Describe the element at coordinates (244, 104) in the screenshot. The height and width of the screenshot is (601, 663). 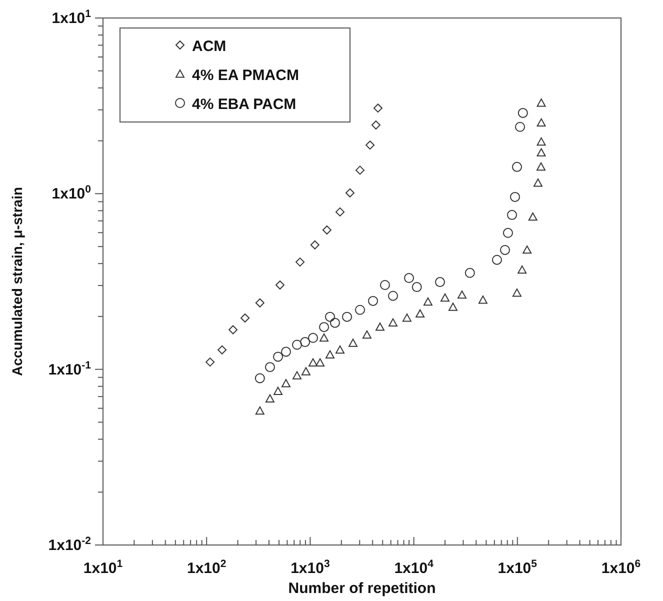
I see `legend-label: 4% EBA PACM` at that location.